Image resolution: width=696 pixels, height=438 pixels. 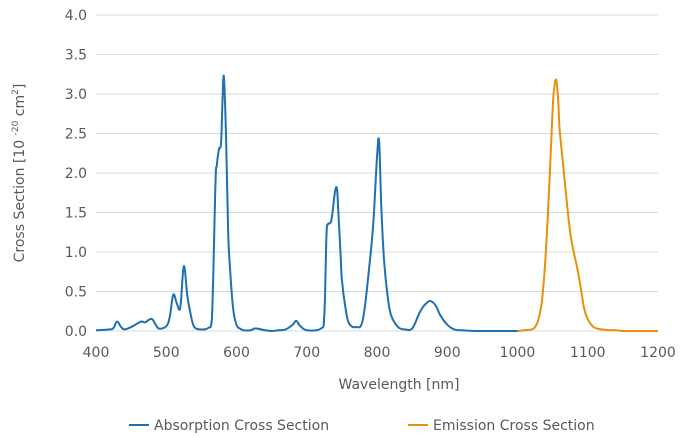 I want to click on x-tick-label: 400, so click(x=96, y=353).